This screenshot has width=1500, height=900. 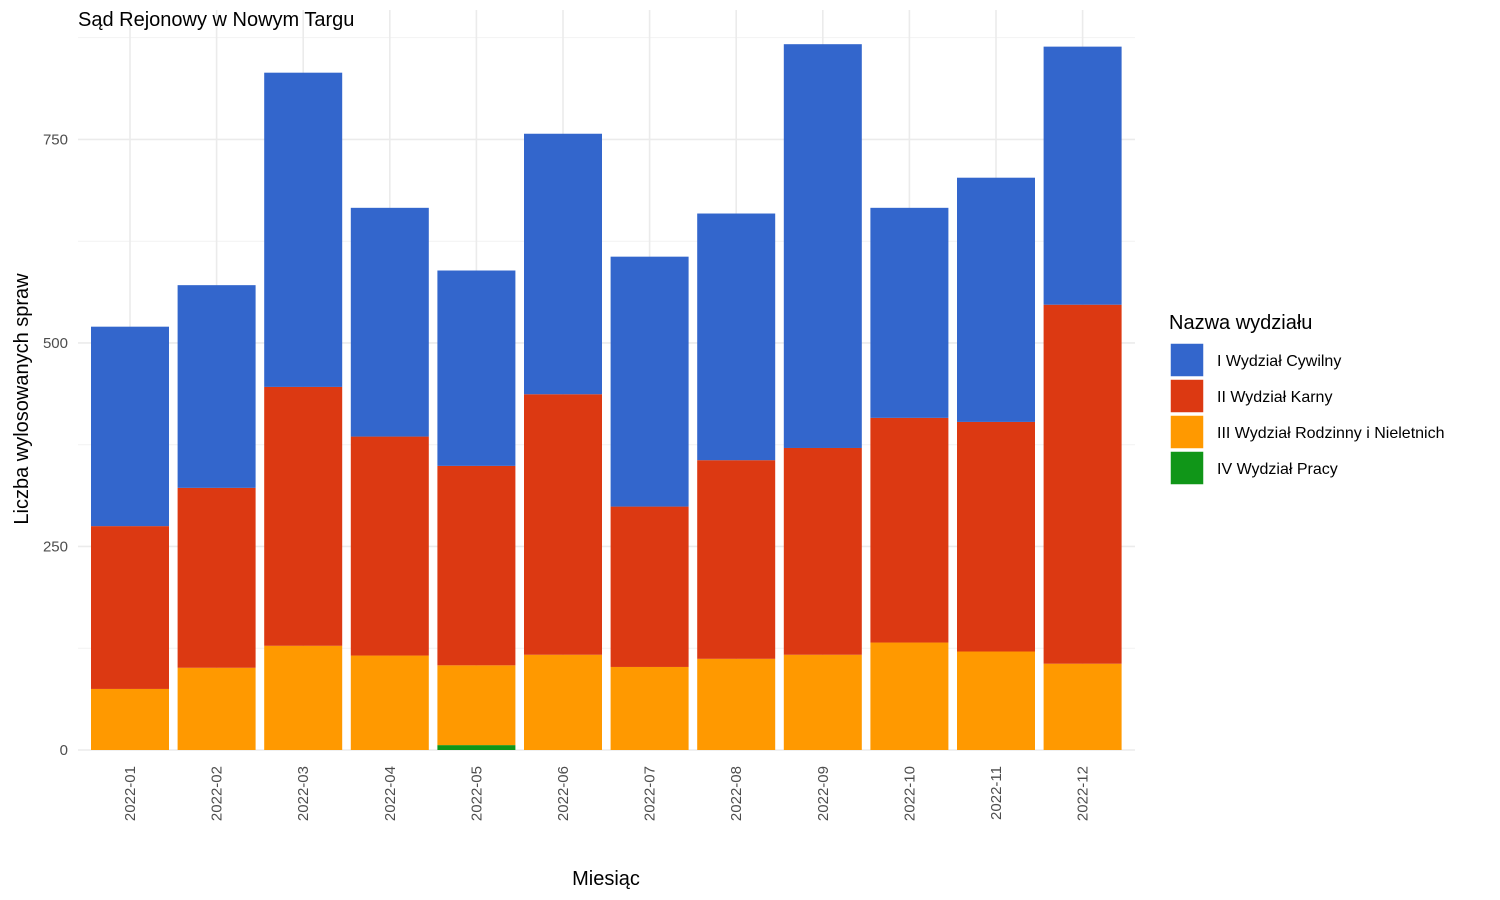 What do you see at coordinates (1279, 361) in the screenshot?
I see `legend-label: I Wydział Cywilny` at bounding box center [1279, 361].